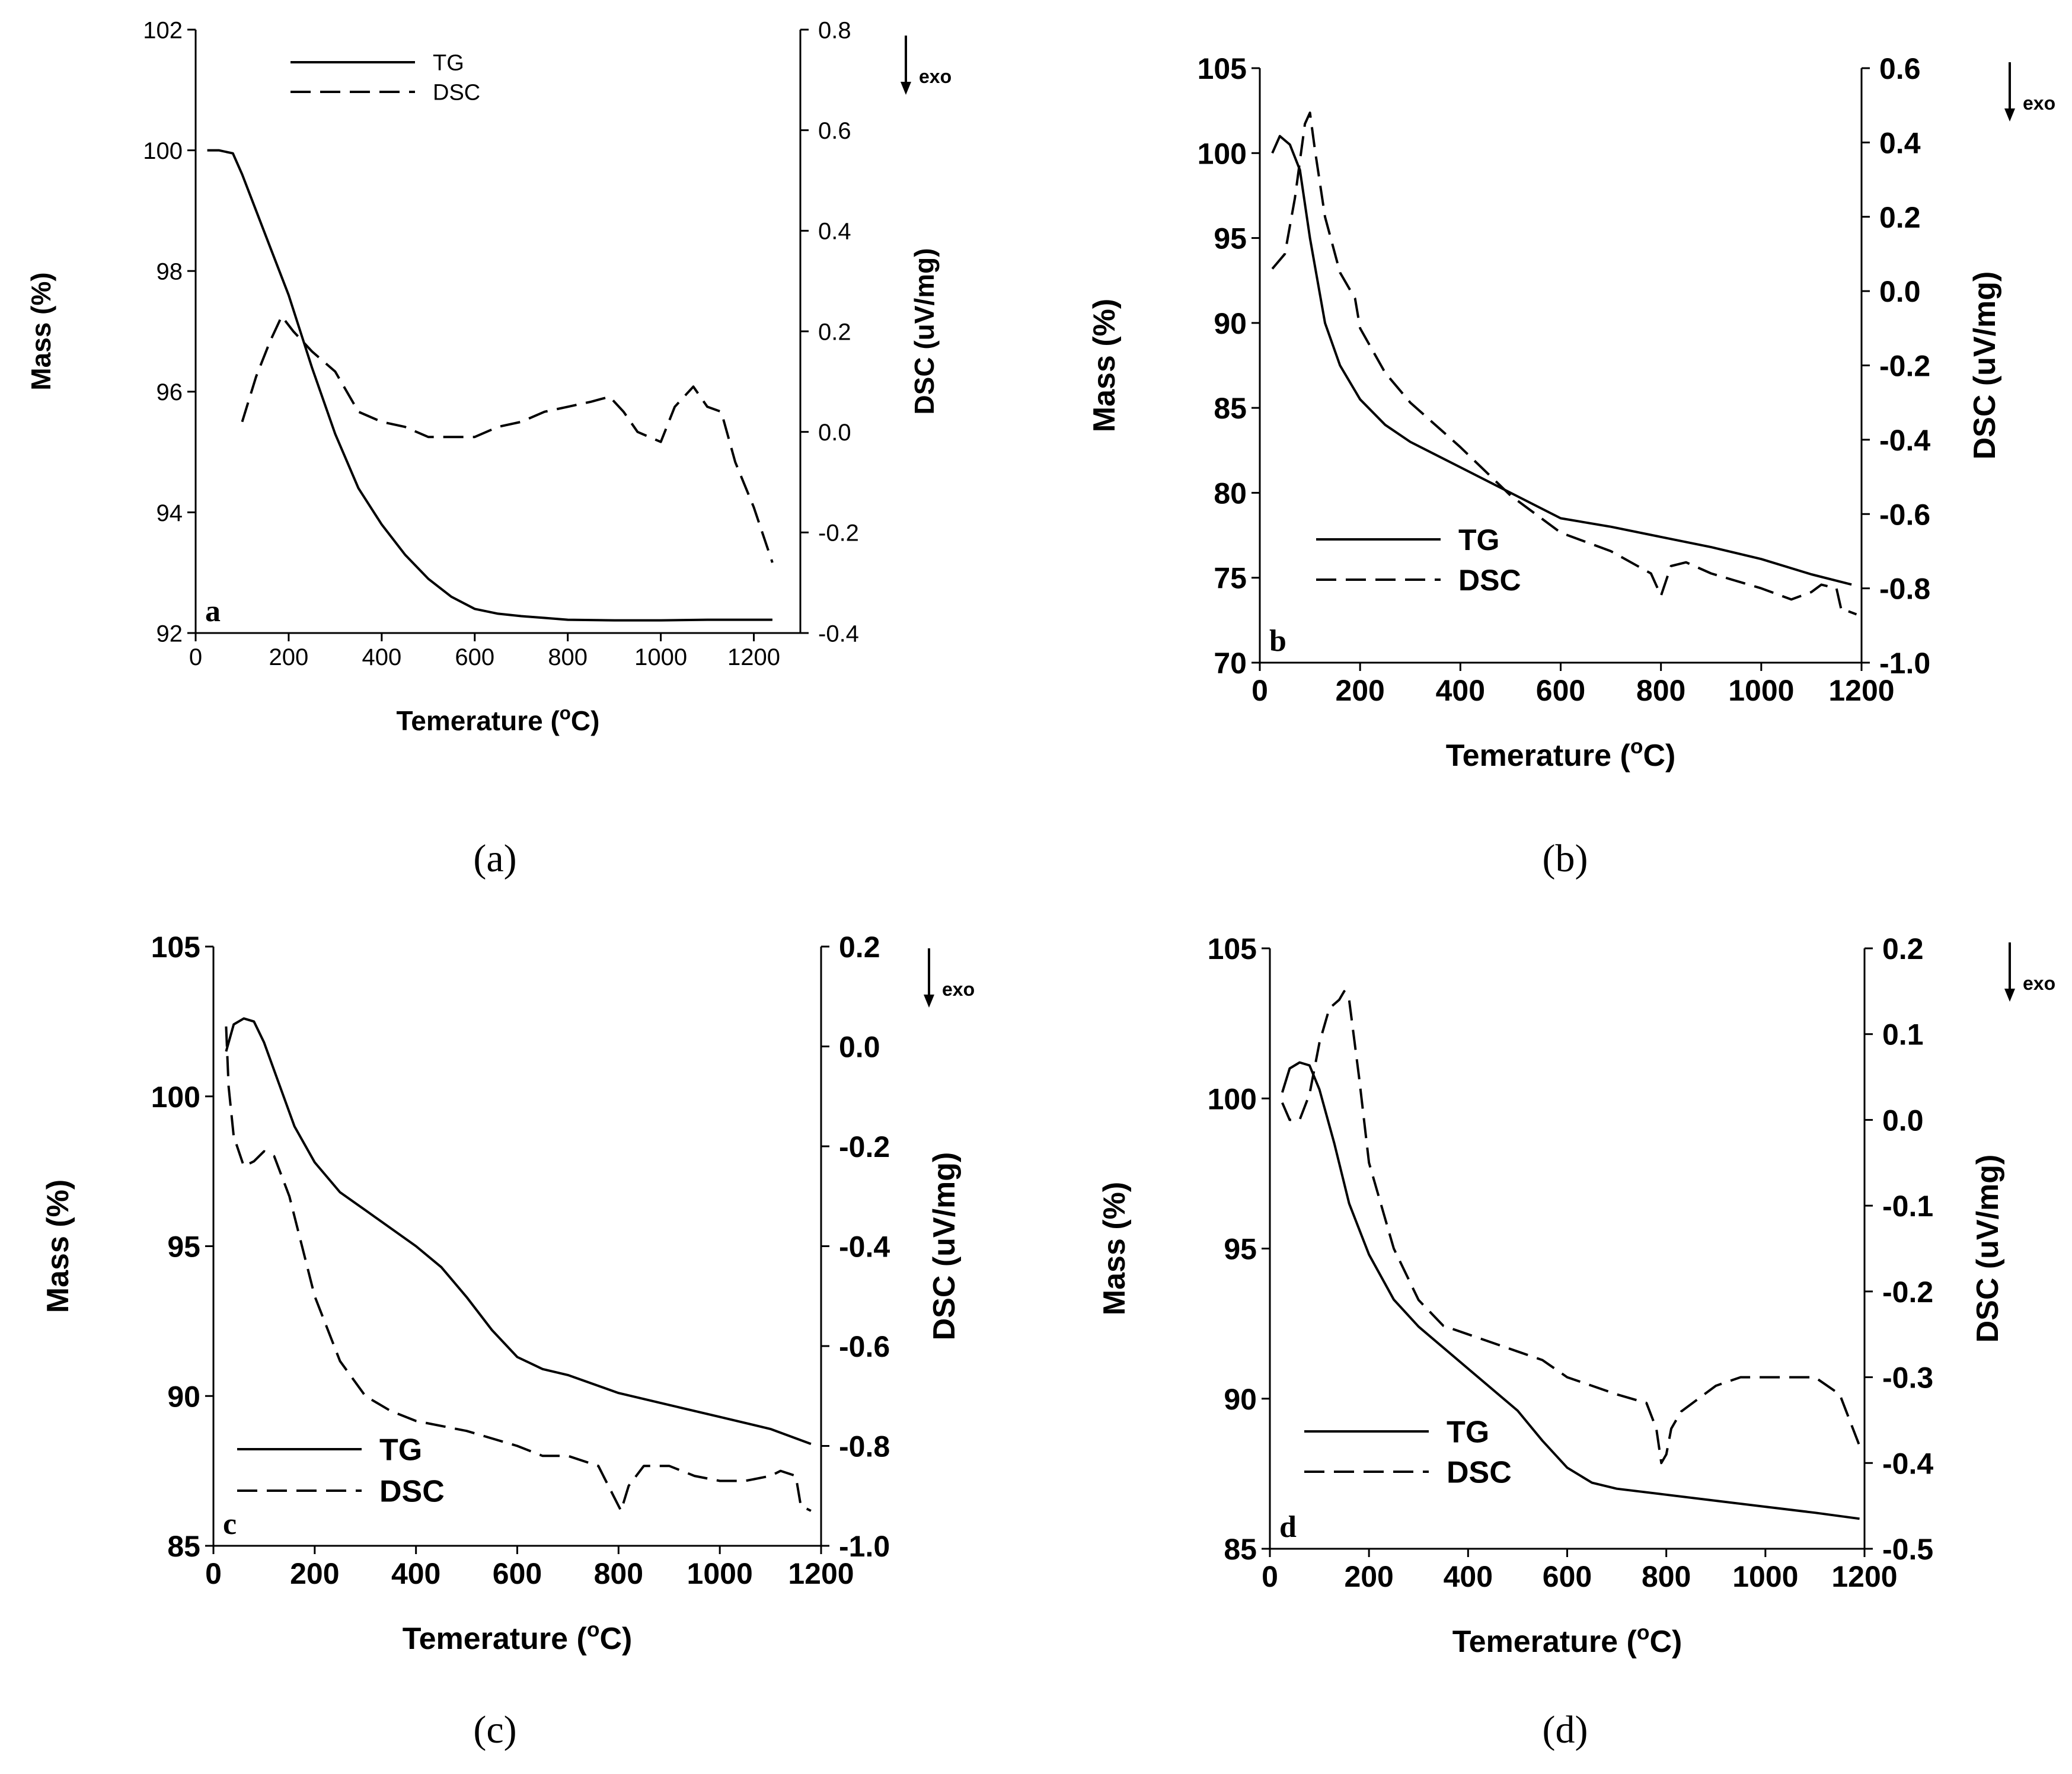 This screenshot has height=1774, width=2072. Describe the element at coordinates (1907, 1549) in the screenshot. I see `y2-tick-label: -0.5` at that location.